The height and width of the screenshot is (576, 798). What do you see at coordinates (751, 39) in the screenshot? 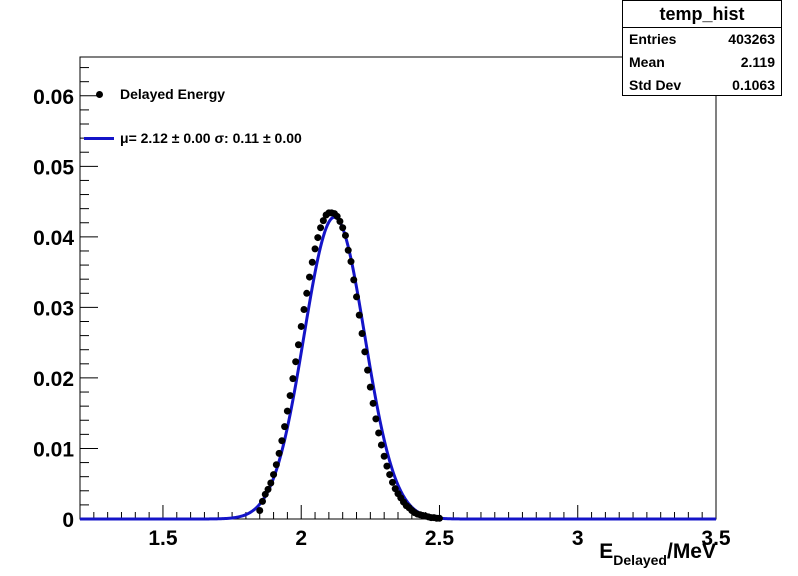
I see `stats-value: 403263` at bounding box center [751, 39].